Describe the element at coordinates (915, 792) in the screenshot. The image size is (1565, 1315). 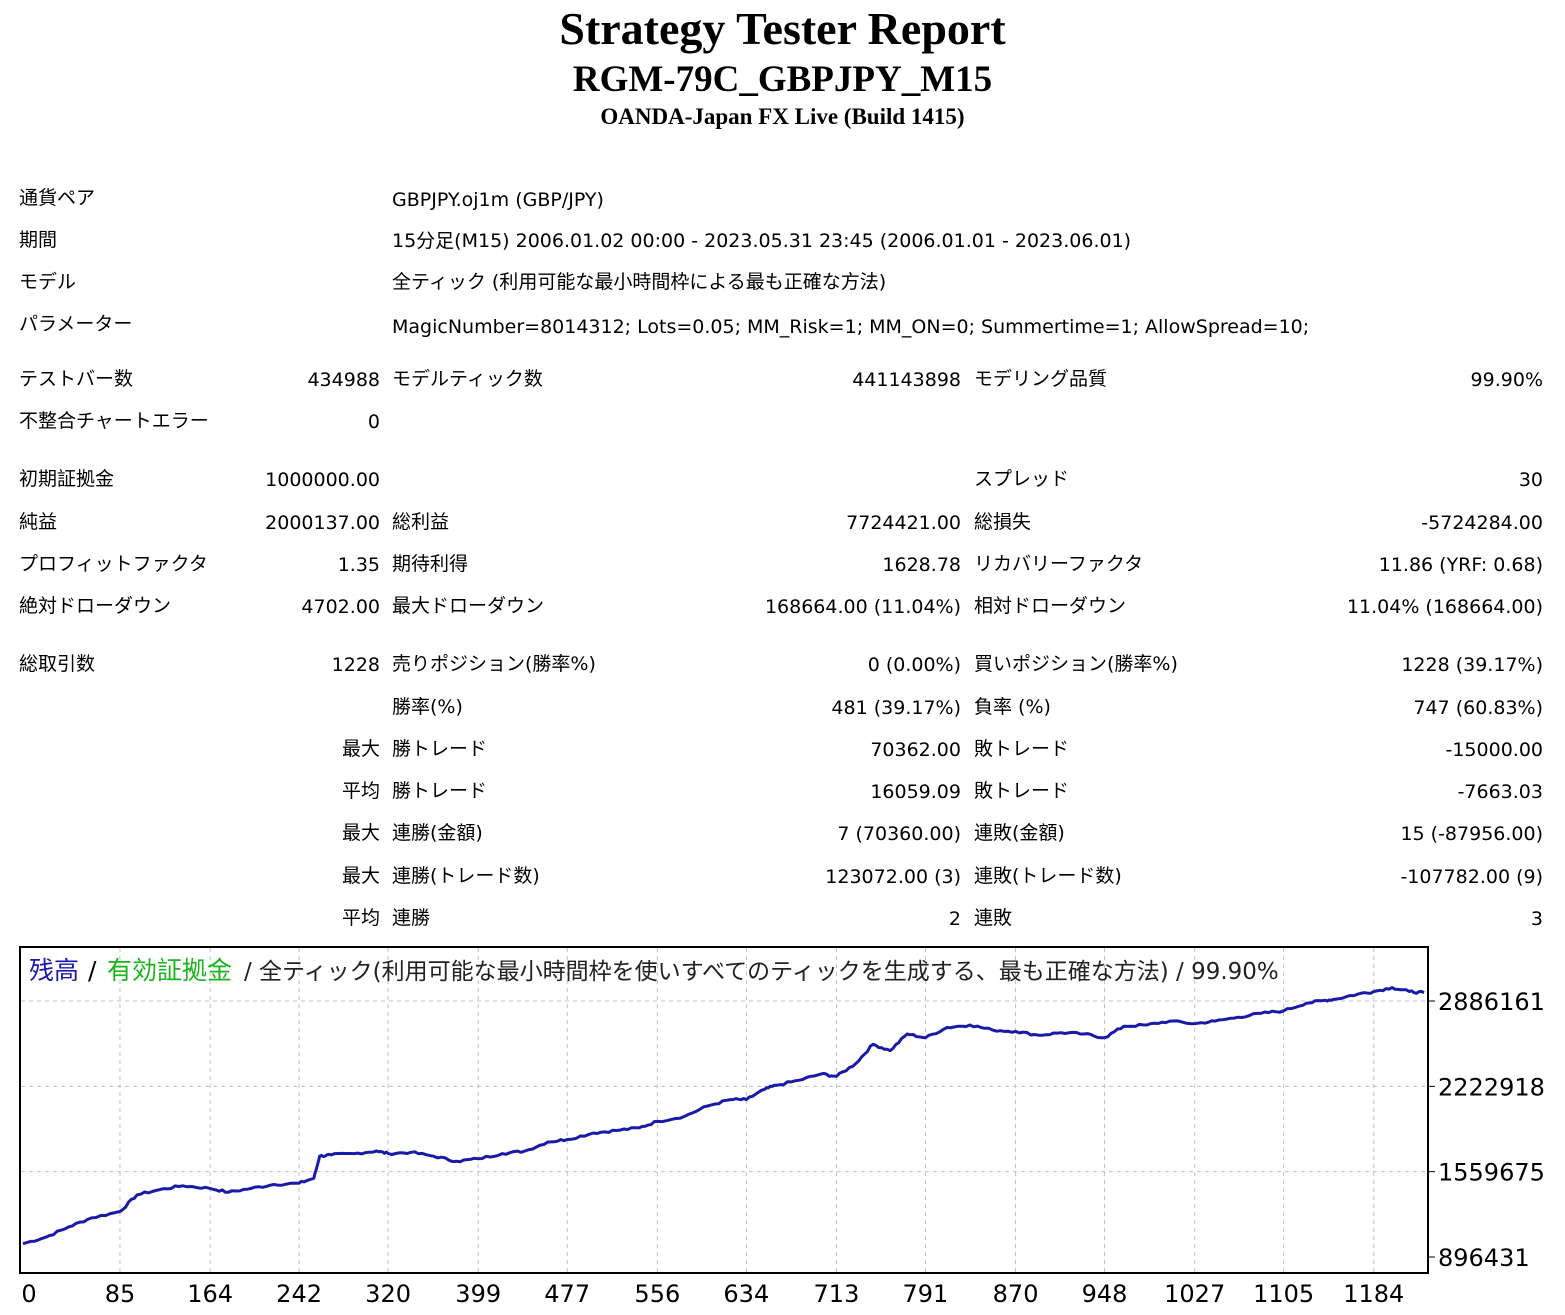
I see `average-win-value: 16059.09` at that location.